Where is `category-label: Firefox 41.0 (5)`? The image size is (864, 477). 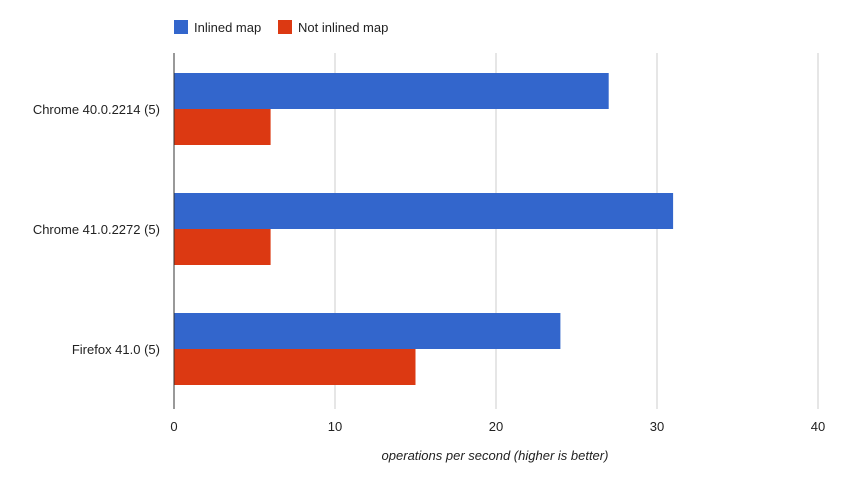
category-label: Firefox 41.0 (5) is located at coordinates (116, 349).